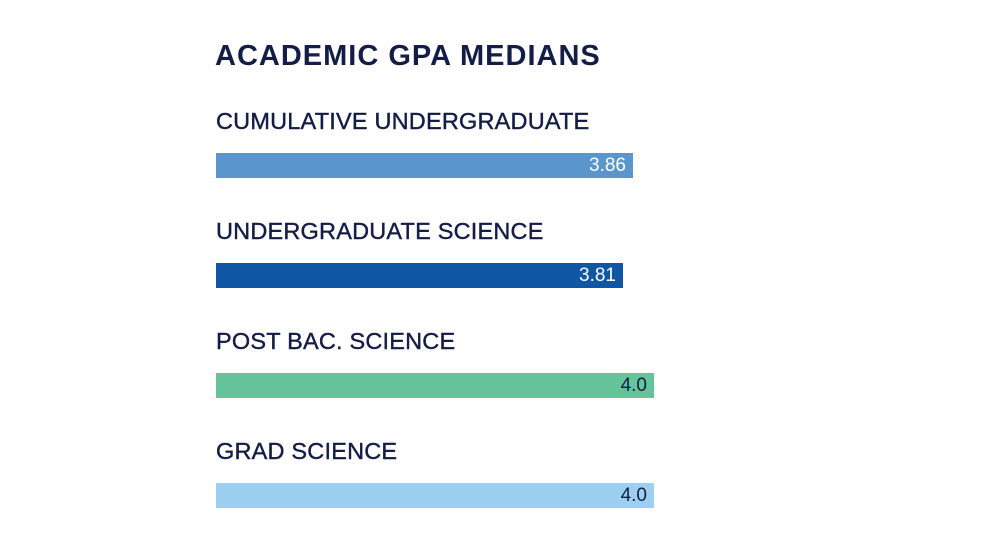  Describe the element at coordinates (607, 165) in the screenshot. I see `bar-value: 3.86` at that location.